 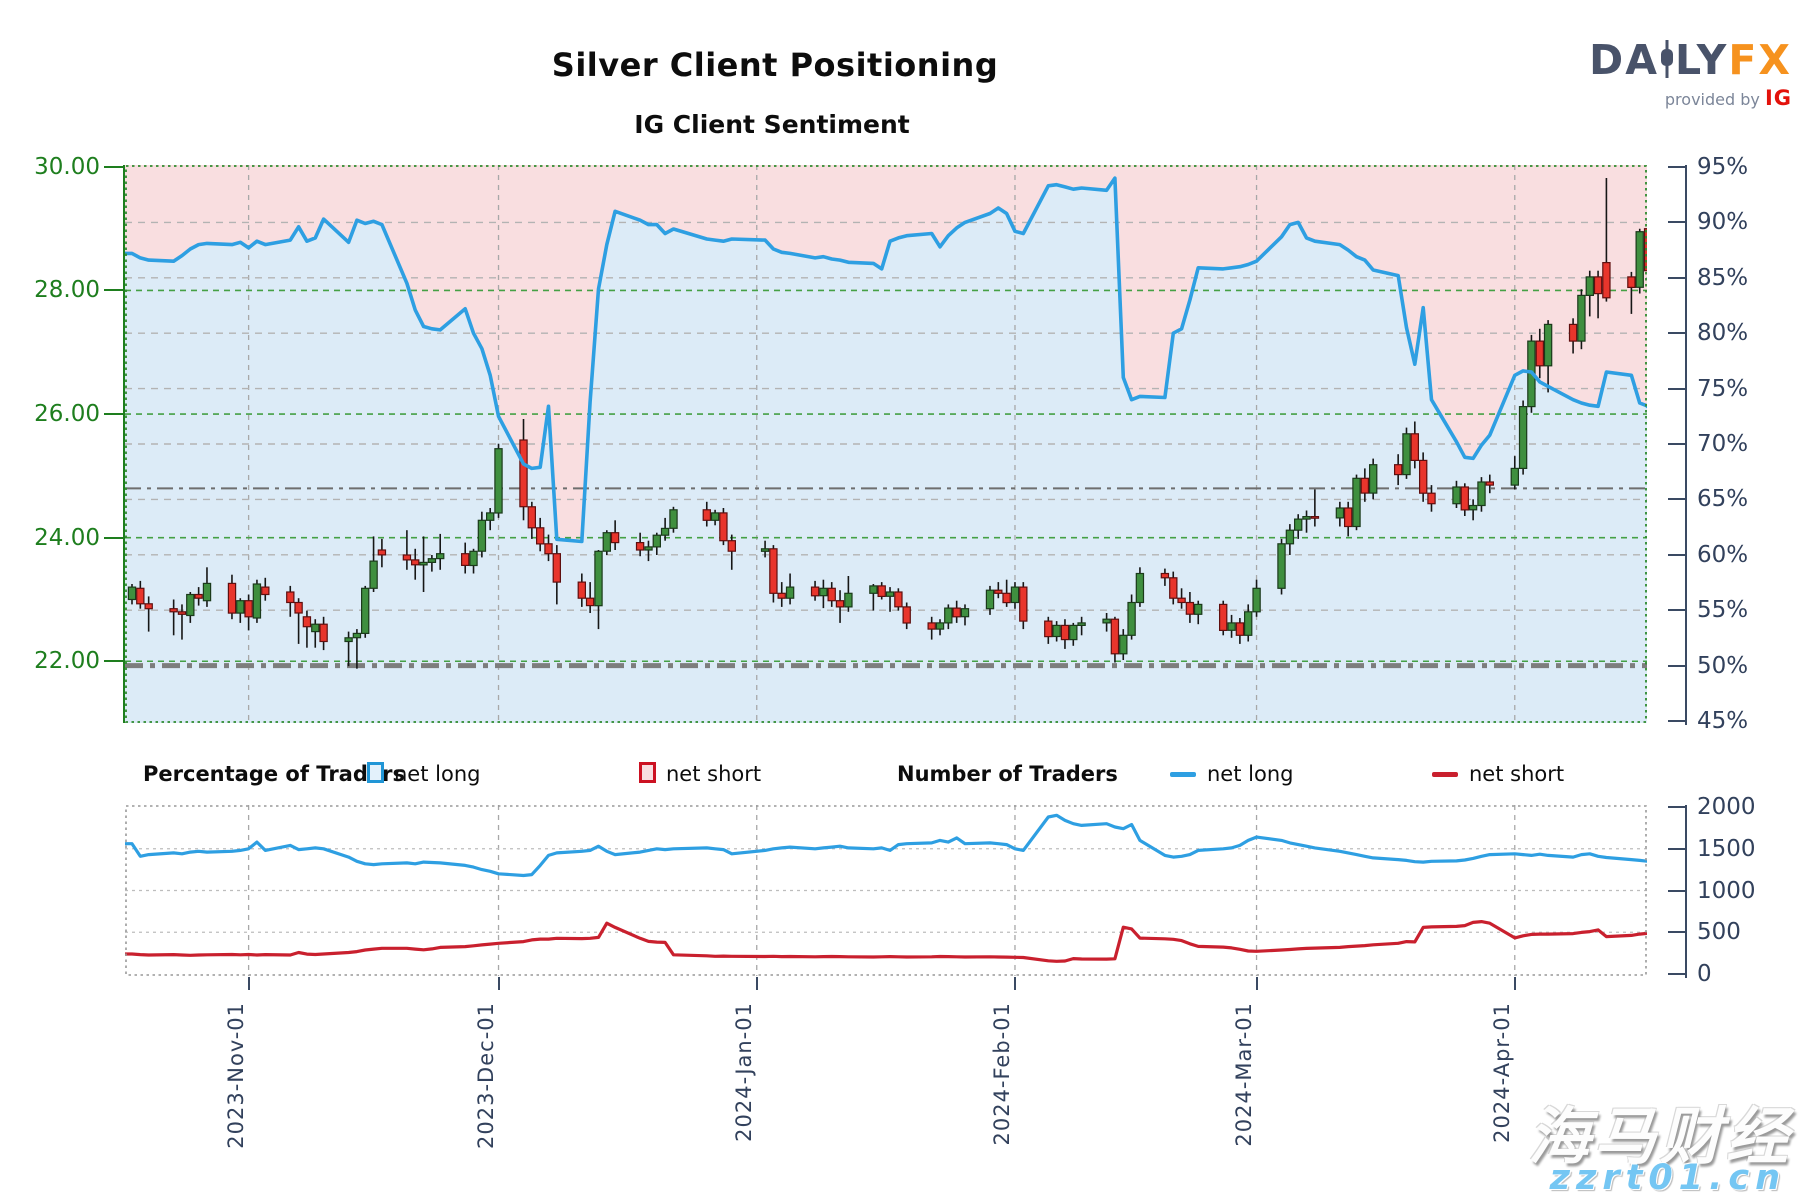 I want to click on pct-axis-label: 75%, so click(x=1723, y=389).